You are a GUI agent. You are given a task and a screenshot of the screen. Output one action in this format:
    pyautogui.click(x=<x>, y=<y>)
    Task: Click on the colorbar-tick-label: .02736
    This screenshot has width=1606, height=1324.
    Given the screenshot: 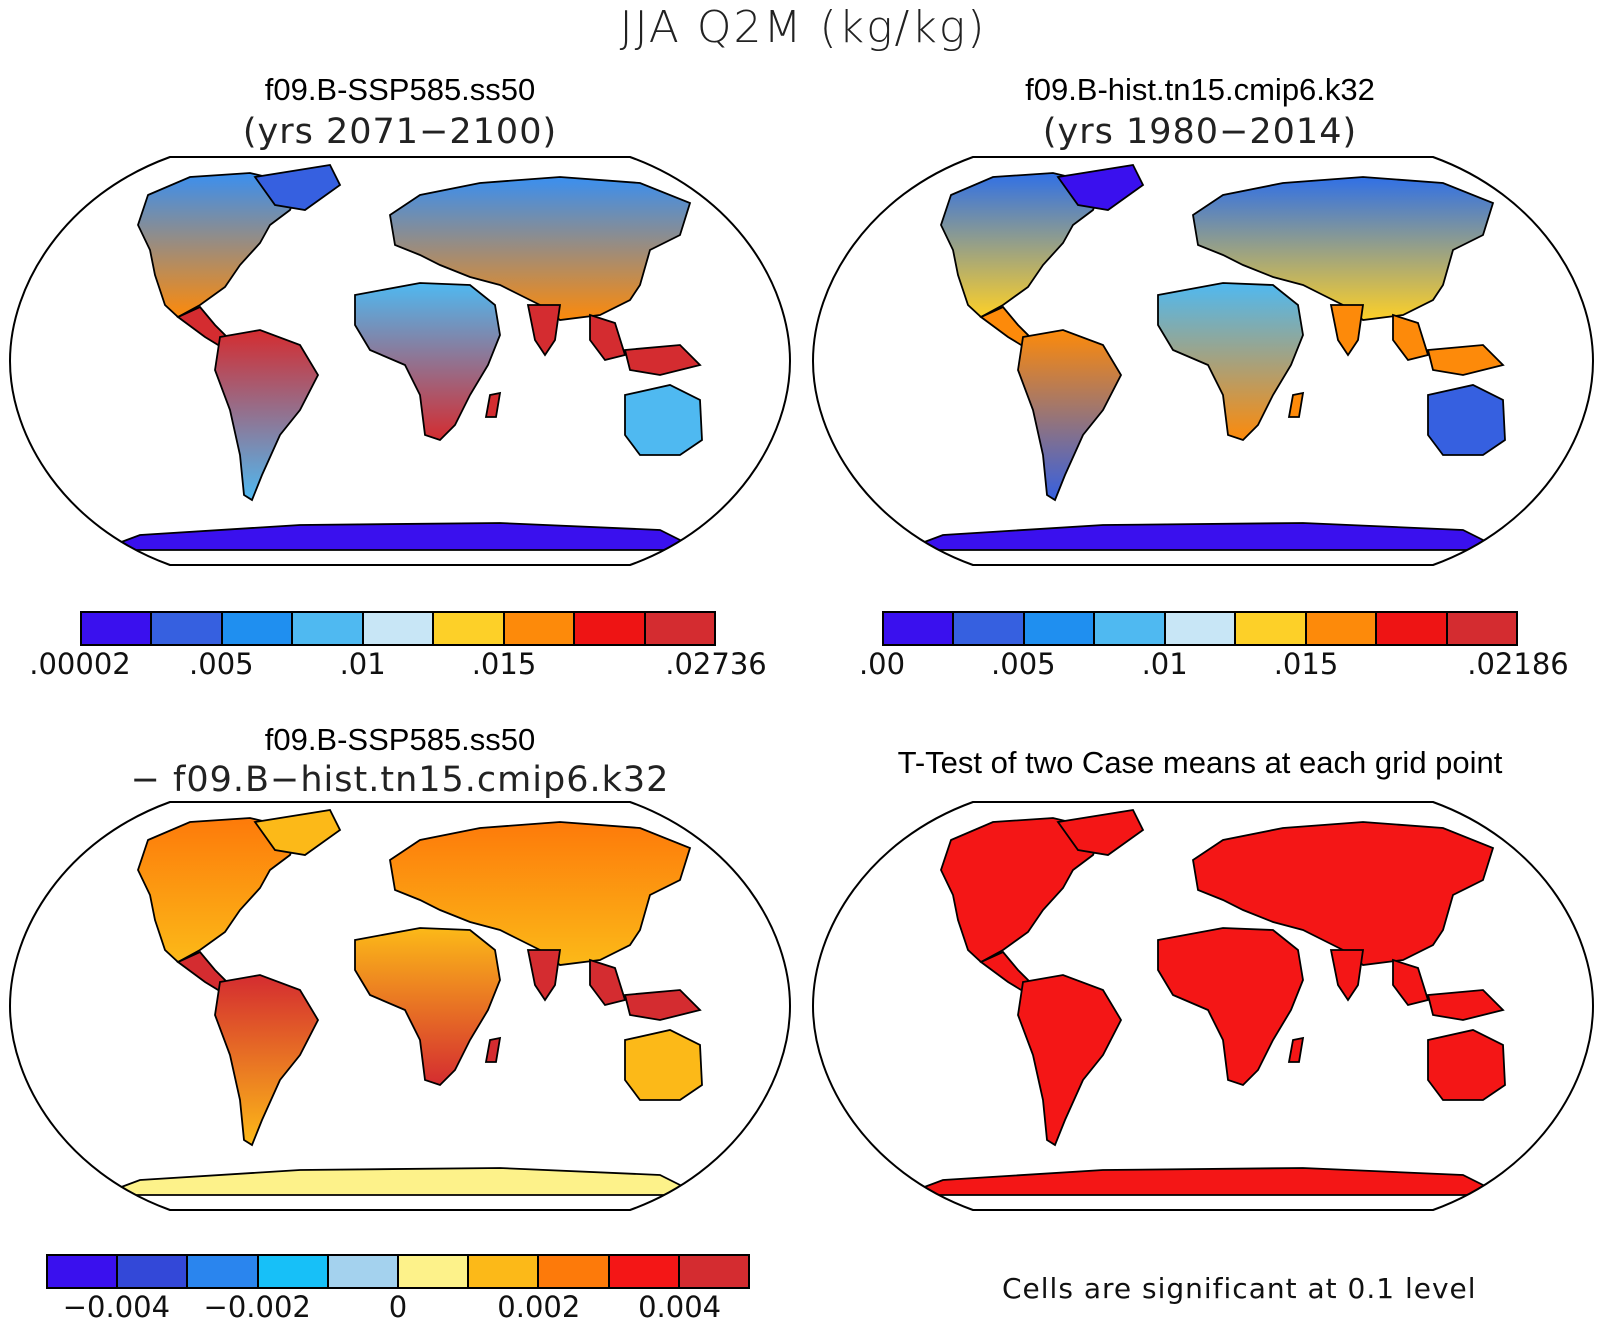 What is the action you would take?
    pyautogui.click(x=716, y=664)
    